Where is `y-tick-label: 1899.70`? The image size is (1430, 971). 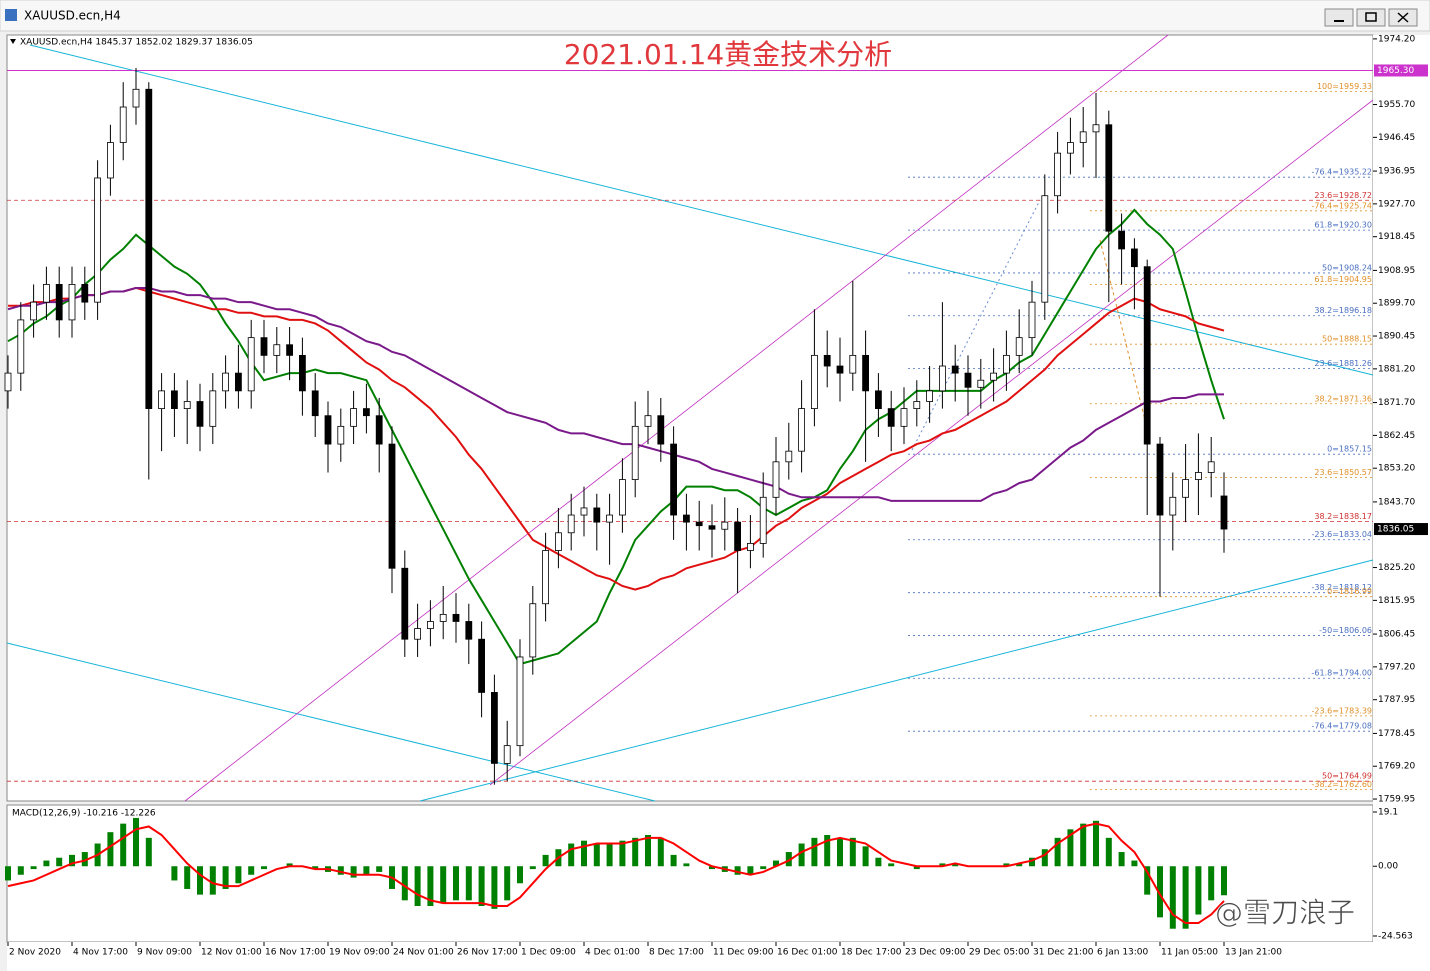 y-tick-label: 1899.70 is located at coordinates (1396, 304).